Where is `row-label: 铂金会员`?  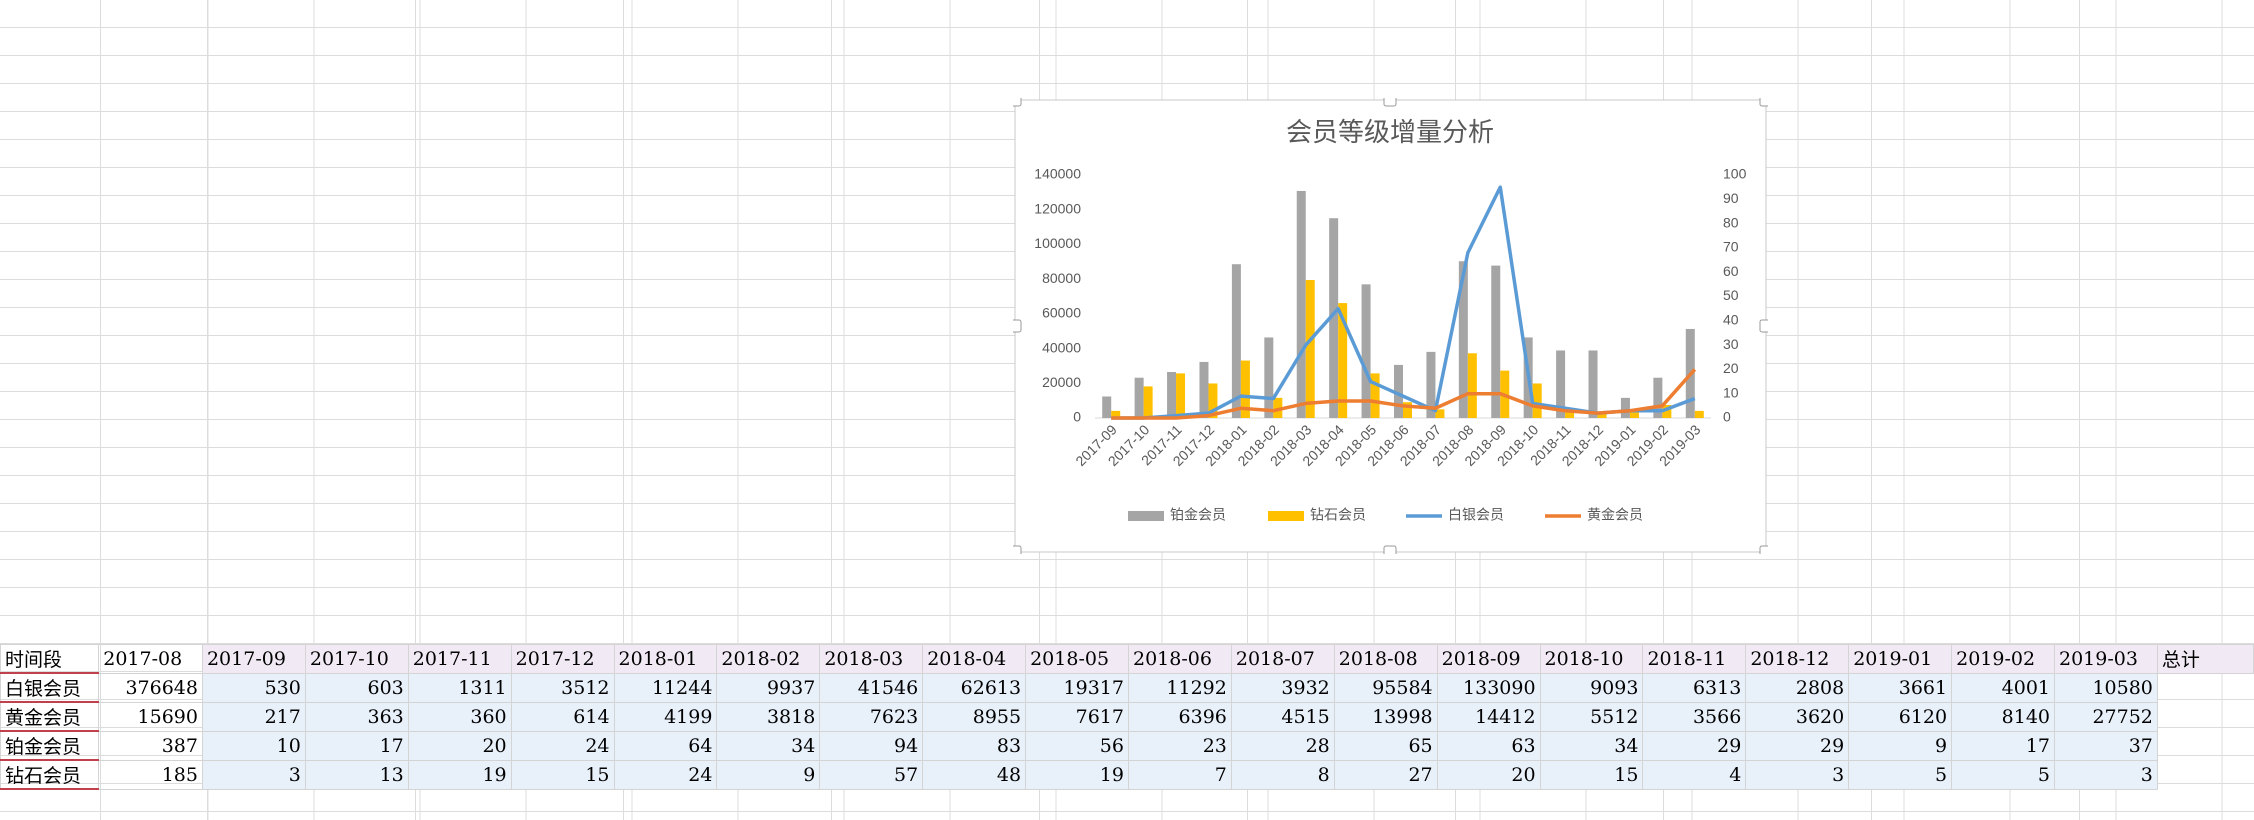 row-label: 铂金会员 is located at coordinates (50, 745).